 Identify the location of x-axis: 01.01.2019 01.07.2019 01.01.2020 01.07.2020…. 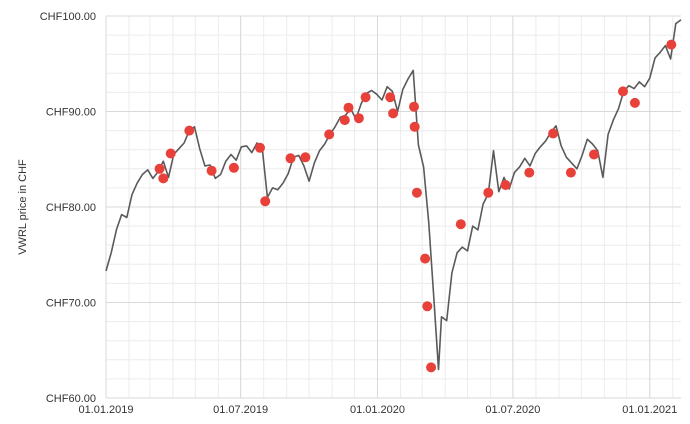
(377, 410).